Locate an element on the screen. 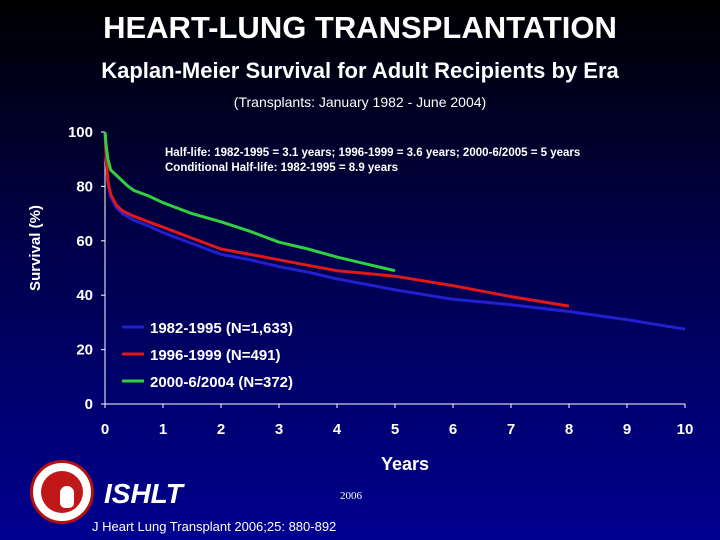  x-tick-label: 7 is located at coordinates (511, 429).